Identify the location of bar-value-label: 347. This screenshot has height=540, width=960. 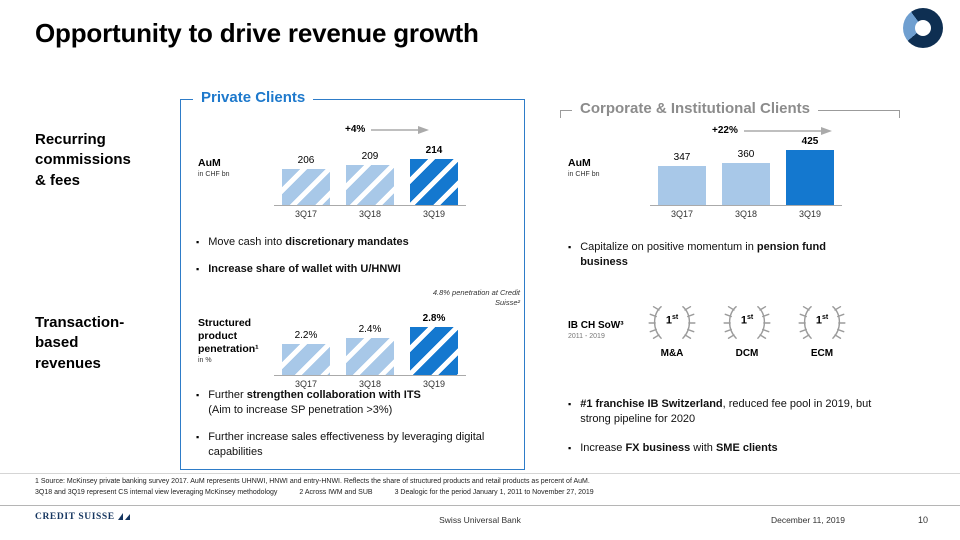
(682, 157).